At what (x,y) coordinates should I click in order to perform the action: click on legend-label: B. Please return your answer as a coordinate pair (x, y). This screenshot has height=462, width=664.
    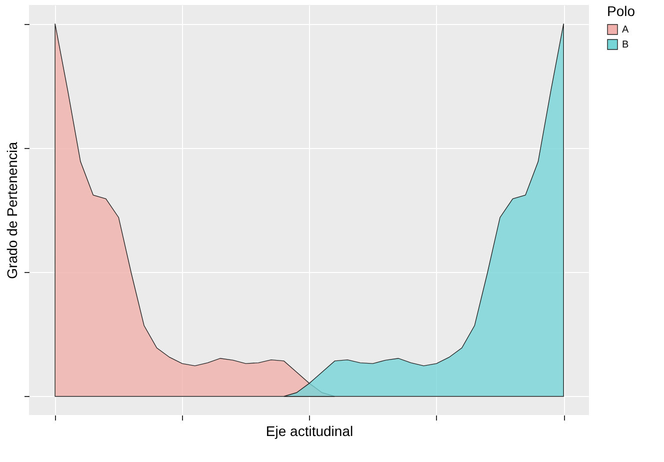
    Looking at the image, I should click on (625, 45).